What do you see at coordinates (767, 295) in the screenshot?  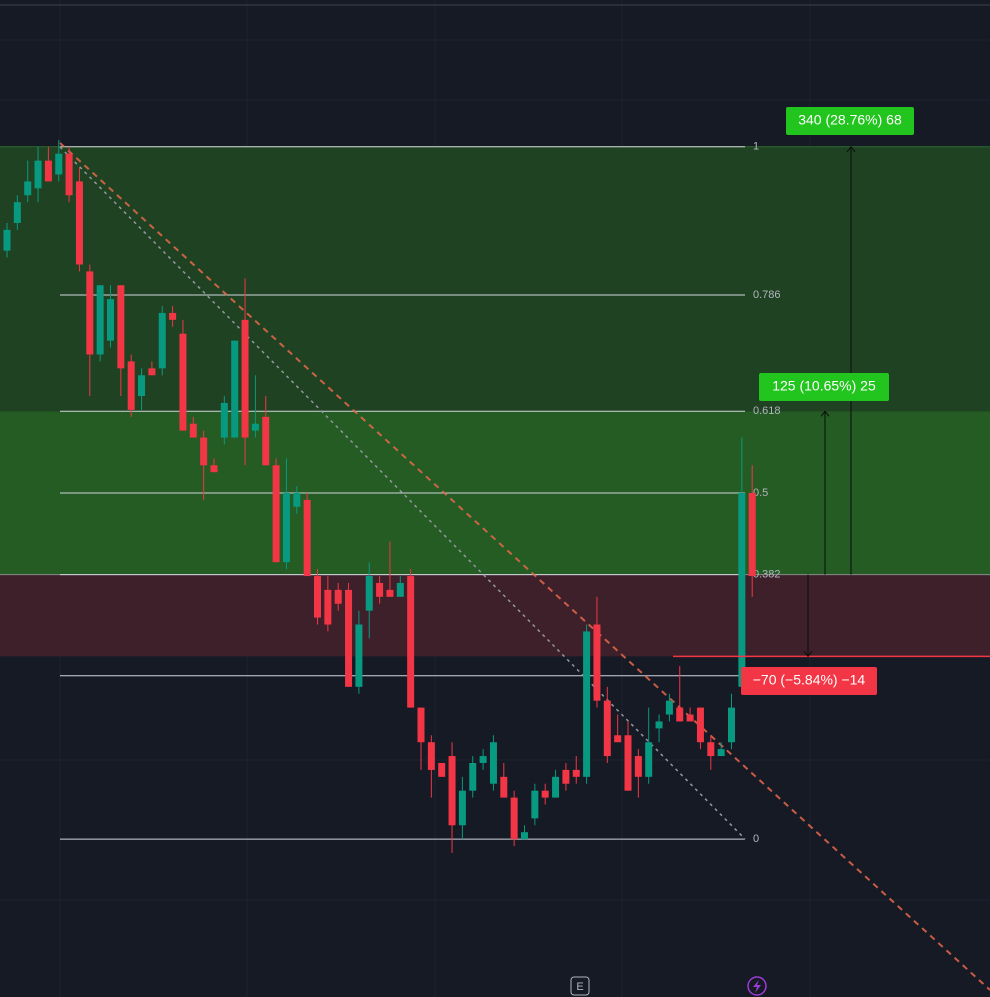 I see `fib-label: 0.786` at bounding box center [767, 295].